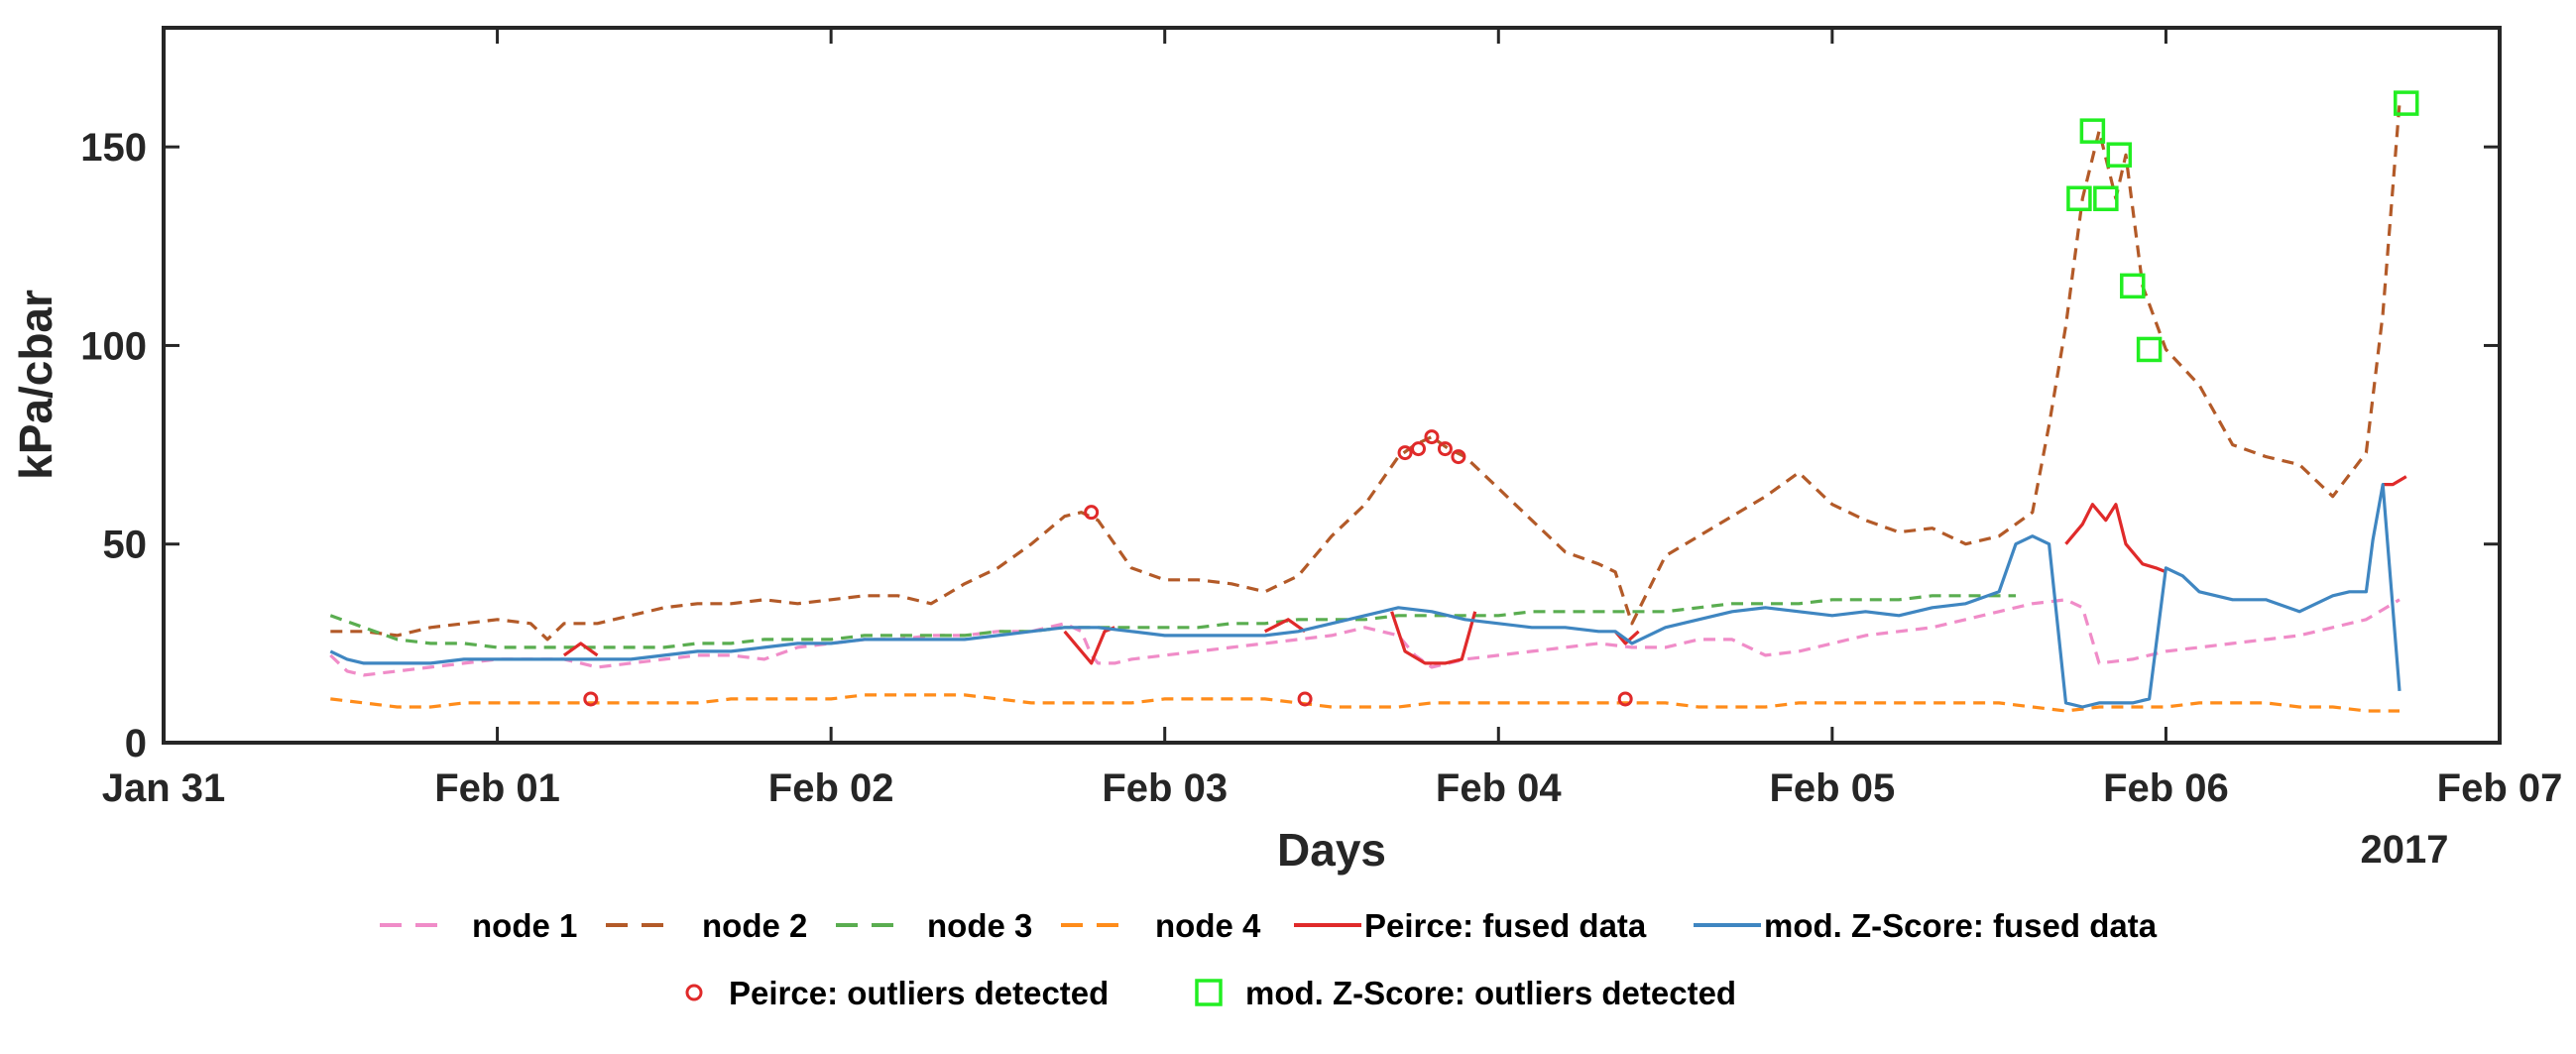  Describe the element at coordinates (164, 788) in the screenshot. I see `x-tick-label: Jan 31` at that location.